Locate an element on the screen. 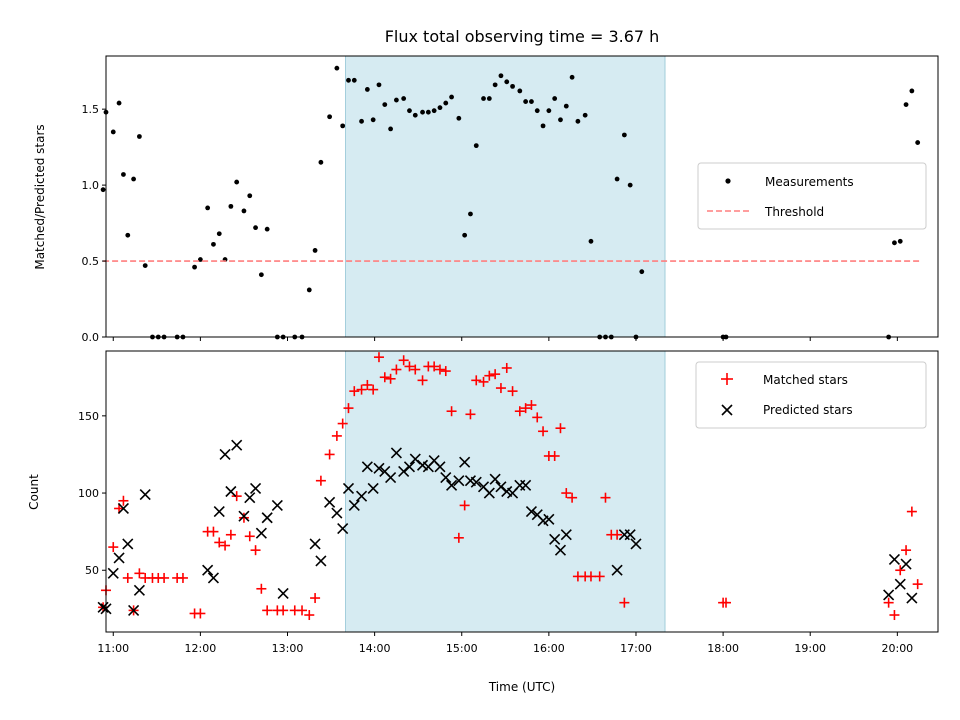  legend-matched-marker is located at coordinates (727, 379).